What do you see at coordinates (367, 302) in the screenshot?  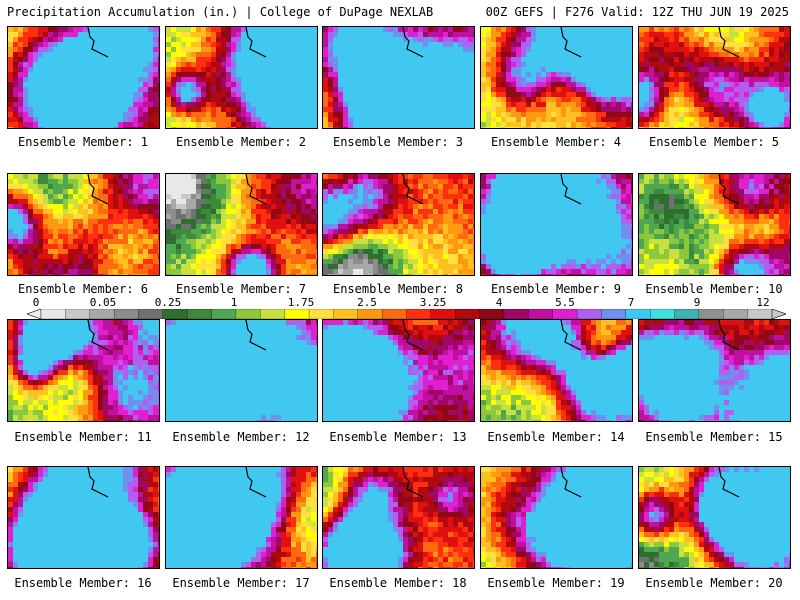 I see `colorbar-tick-label: 2.5` at bounding box center [367, 302].